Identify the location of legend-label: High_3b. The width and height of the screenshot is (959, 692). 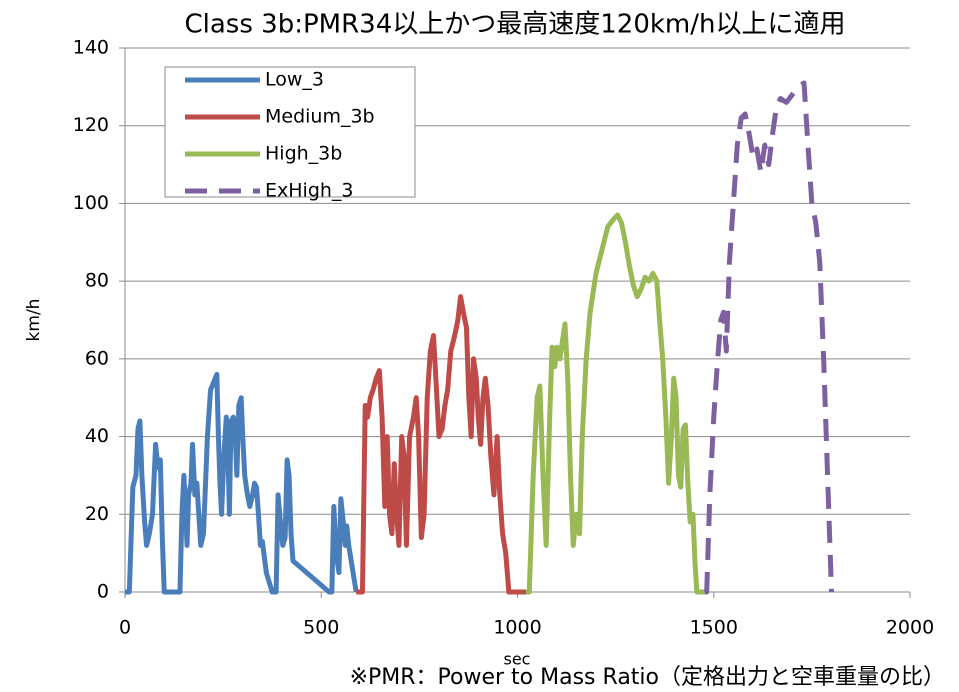
(303, 154).